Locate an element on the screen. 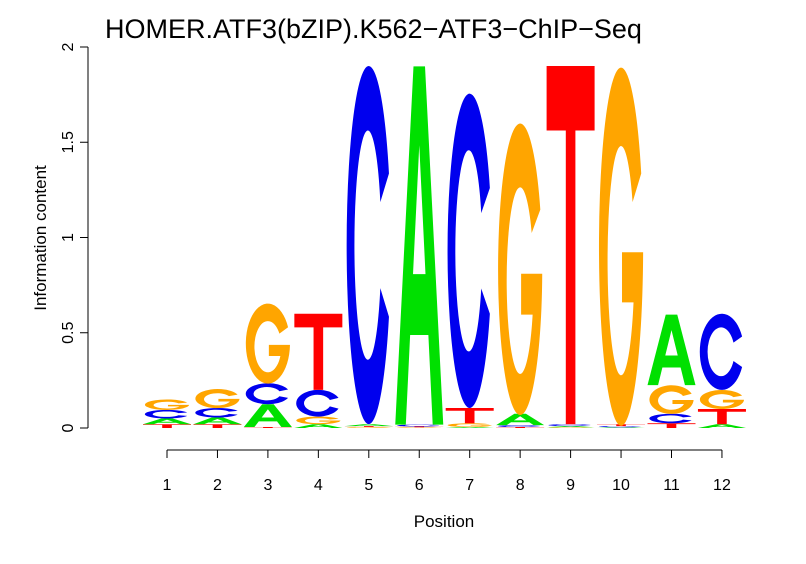 The height and width of the screenshot is (564, 806). y-tick-label: 2 is located at coordinates (68, 46).